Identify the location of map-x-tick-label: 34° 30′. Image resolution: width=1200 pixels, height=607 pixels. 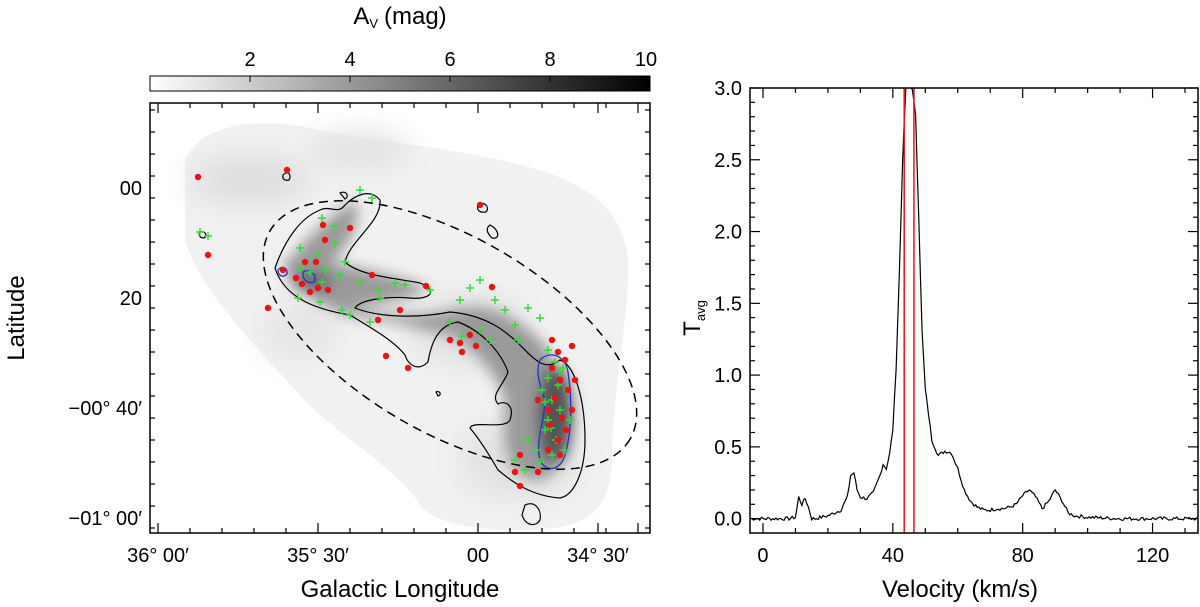
(598, 556).